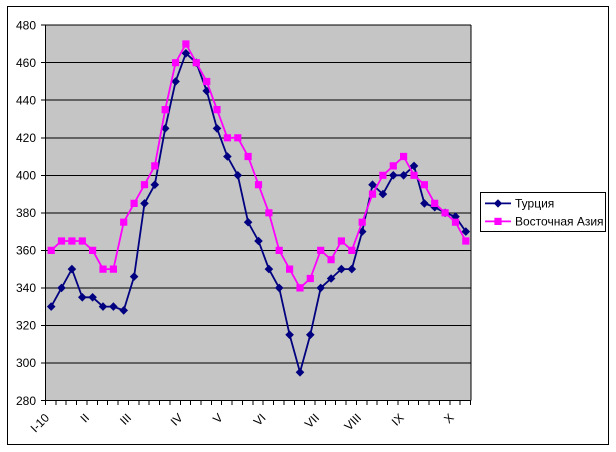  Describe the element at coordinates (177, 420) in the screenshot. I see `svg-text: IV` at that location.